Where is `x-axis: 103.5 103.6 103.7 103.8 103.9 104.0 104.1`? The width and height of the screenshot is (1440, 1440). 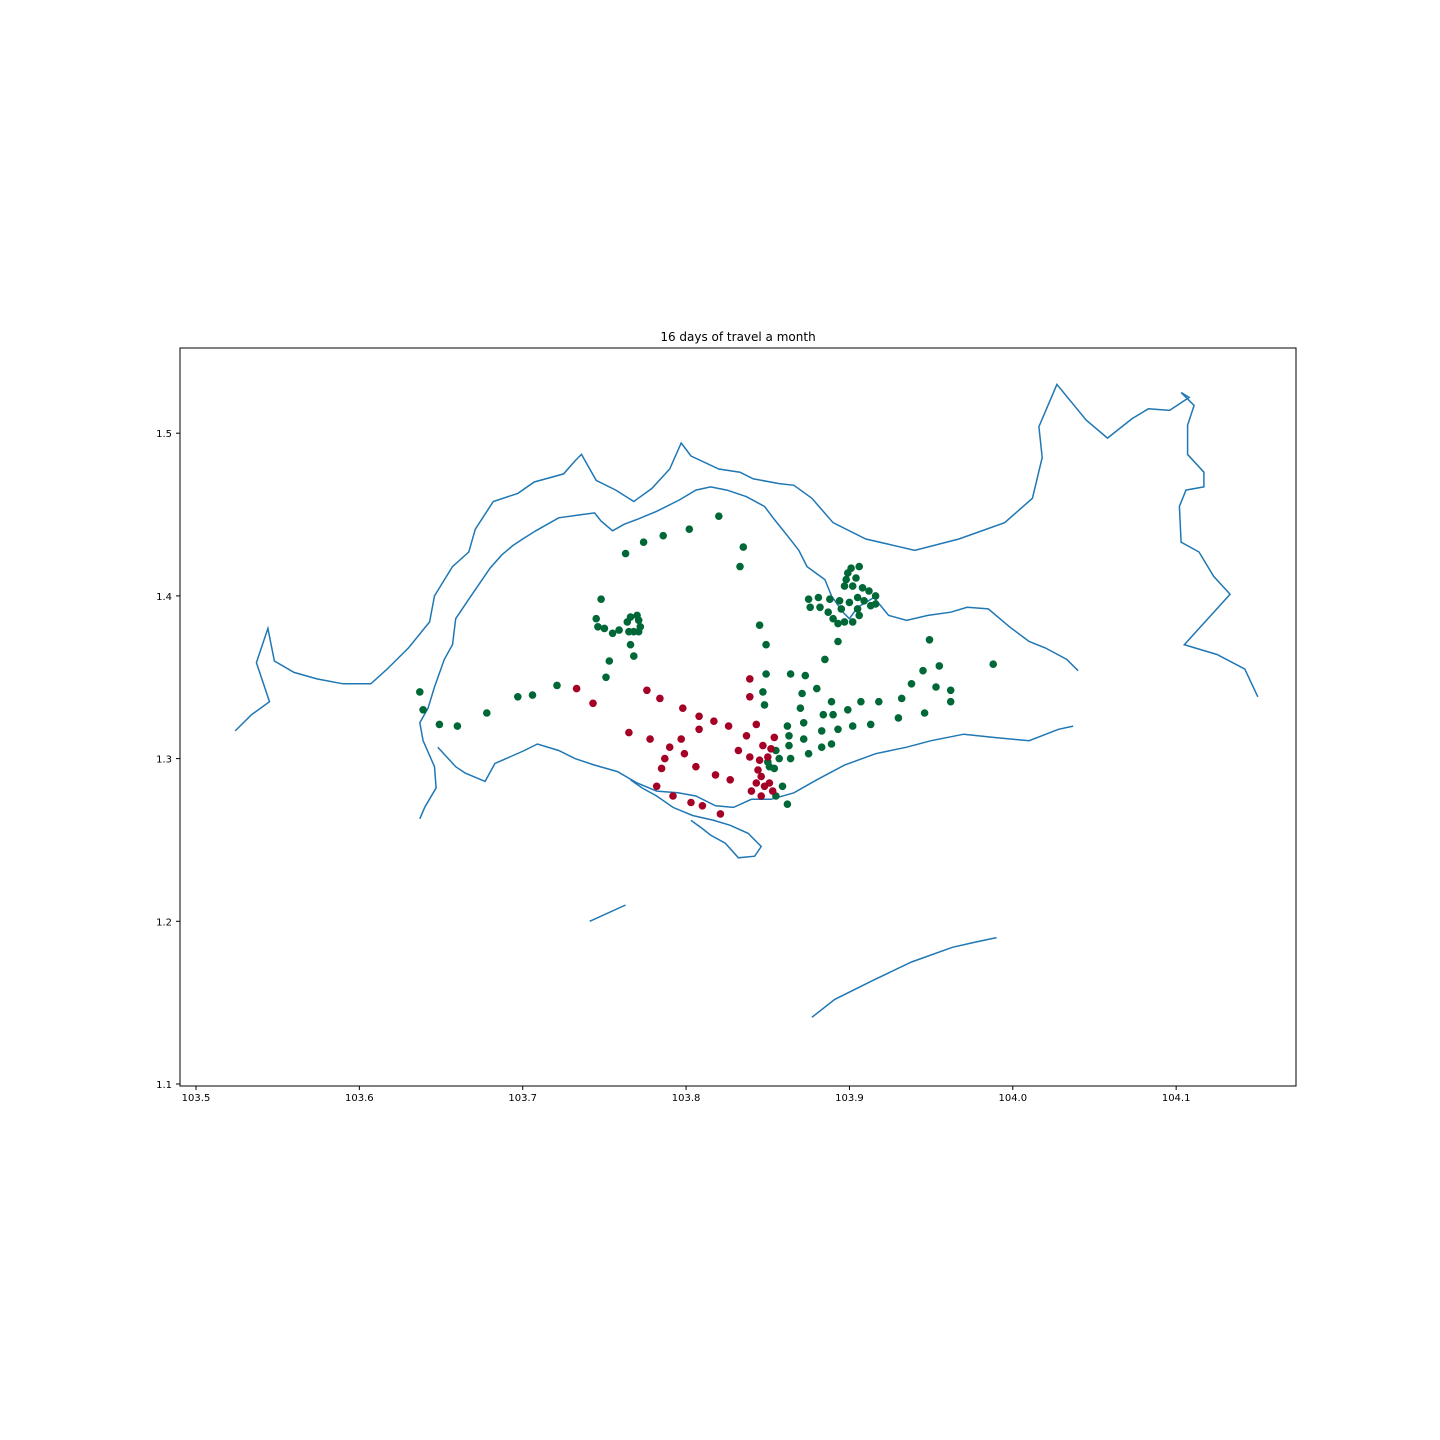 x-axis: 103.5 103.6 103.7 103.8 103.9 104.0 104.1 is located at coordinates (686, 1095).